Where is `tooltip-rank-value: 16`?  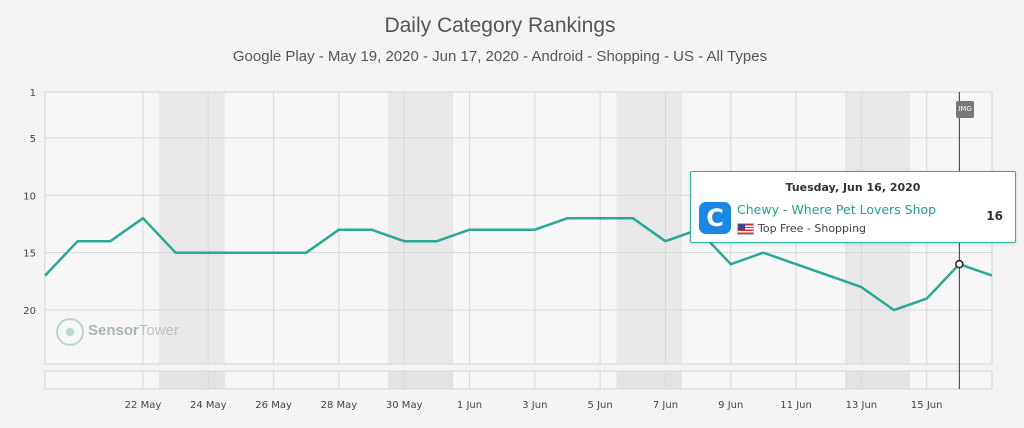 tooltip-rank-value: 16 is located at coordinates (994, 216).